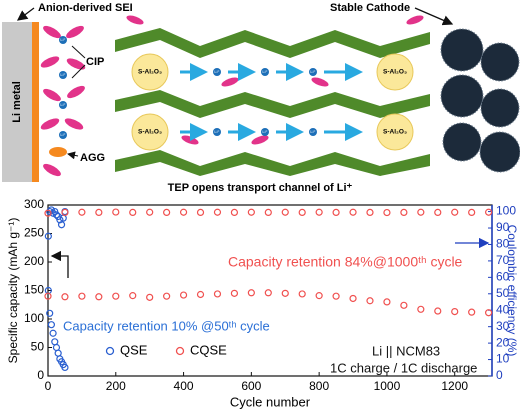 This screenshot has width=520, height=412. I want to click on anode, so click(17, 102).